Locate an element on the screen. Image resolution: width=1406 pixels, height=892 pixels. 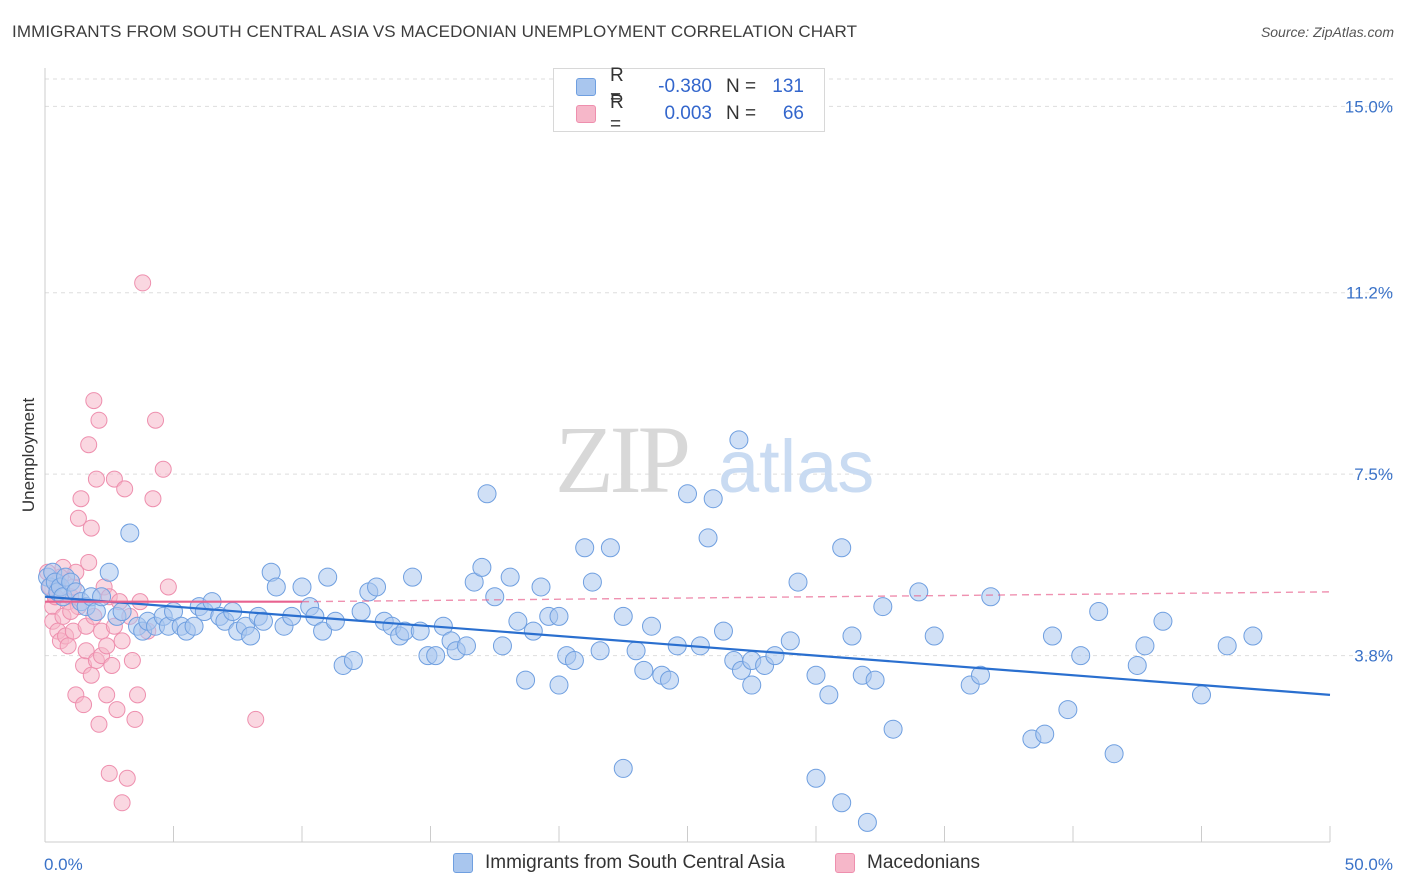
x-tick-label: 50.0% is located at coordinates (1369, 864).